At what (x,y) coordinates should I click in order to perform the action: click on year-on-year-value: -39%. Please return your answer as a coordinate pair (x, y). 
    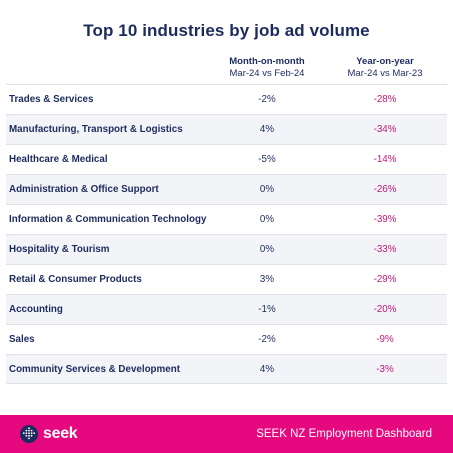
    Looking at the image, I should click on (385, 219).